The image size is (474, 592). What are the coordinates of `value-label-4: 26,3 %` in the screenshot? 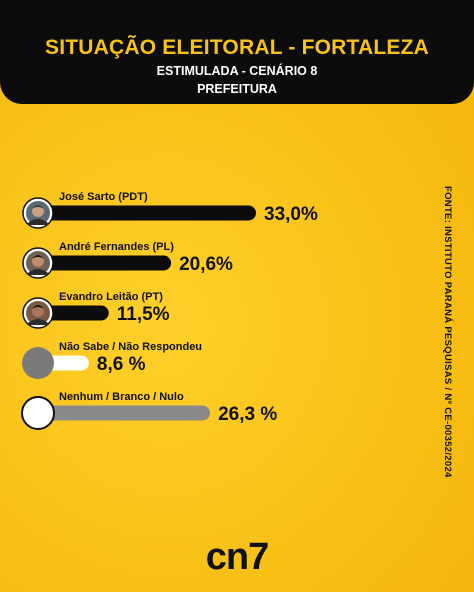 It's located at (247, 414).